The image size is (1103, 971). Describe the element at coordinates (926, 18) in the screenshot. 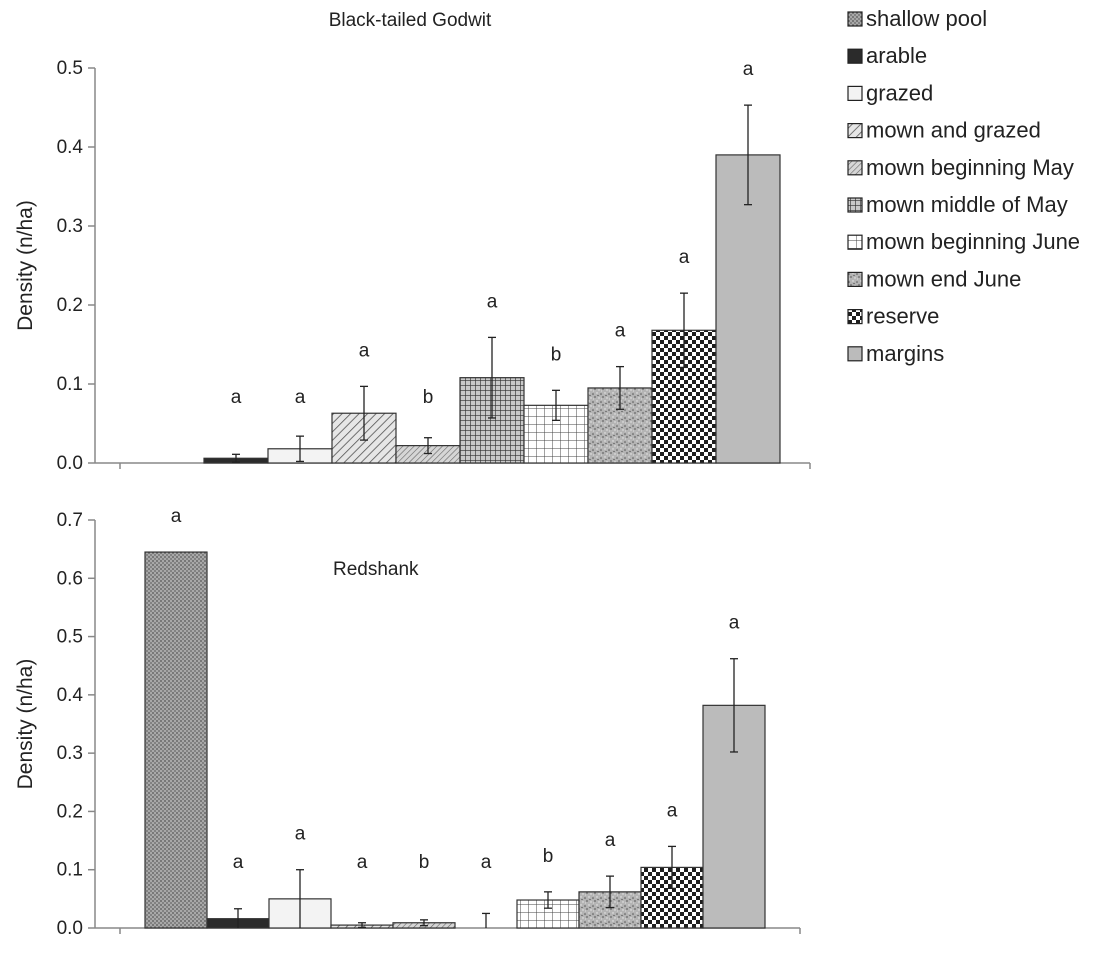

I see `legend-label: shallow pool` at that location.